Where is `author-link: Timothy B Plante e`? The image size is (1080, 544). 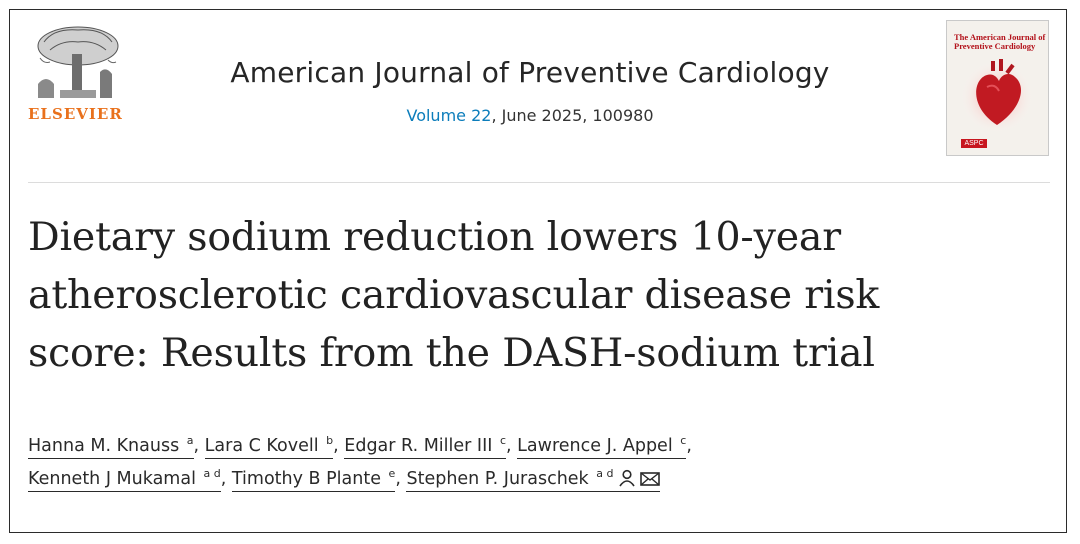 author-link: Timothy B Plante e is located at coordinates (313, 479).